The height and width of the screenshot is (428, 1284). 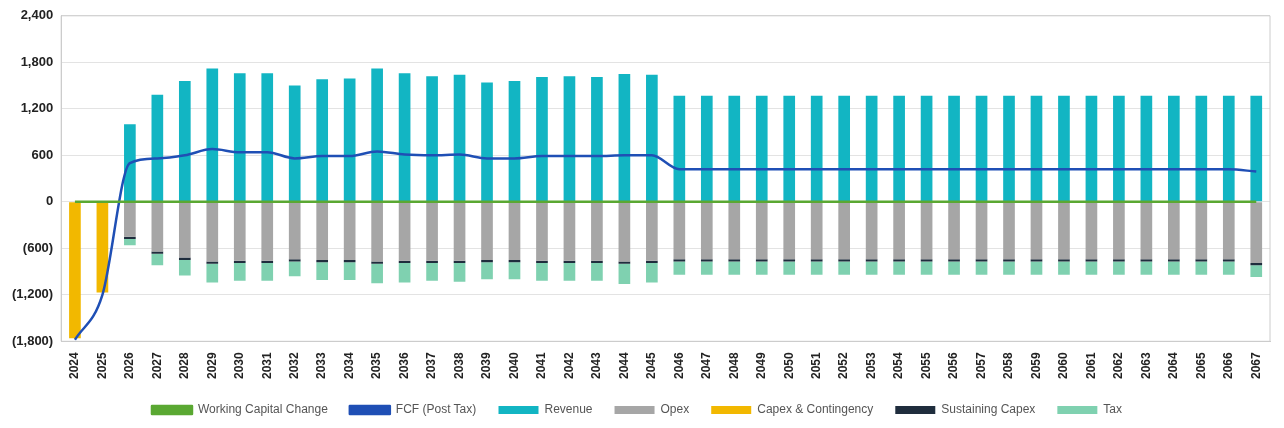 What do you see at coordinates (1035, 365) in the screenshot?
I see `x-tick-label: 2059` at bounding box center [1035, 365].